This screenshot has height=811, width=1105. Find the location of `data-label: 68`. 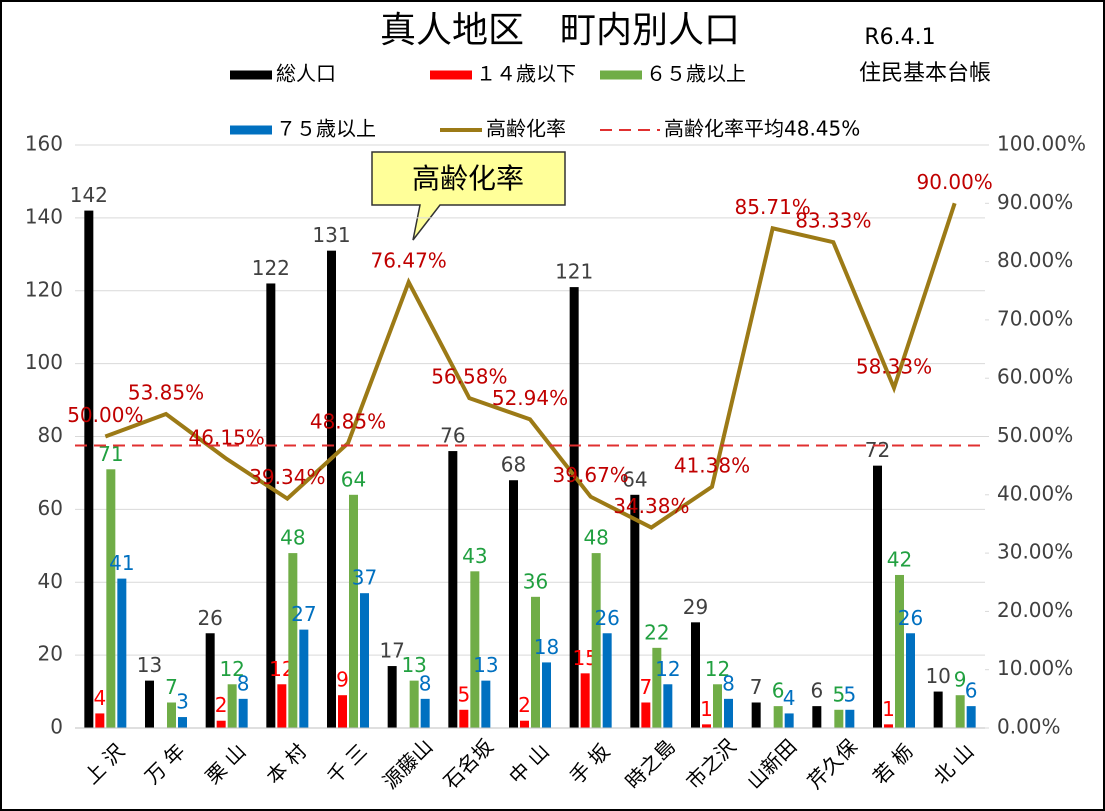

data-label: 68 is located at coordinates (513, 465).